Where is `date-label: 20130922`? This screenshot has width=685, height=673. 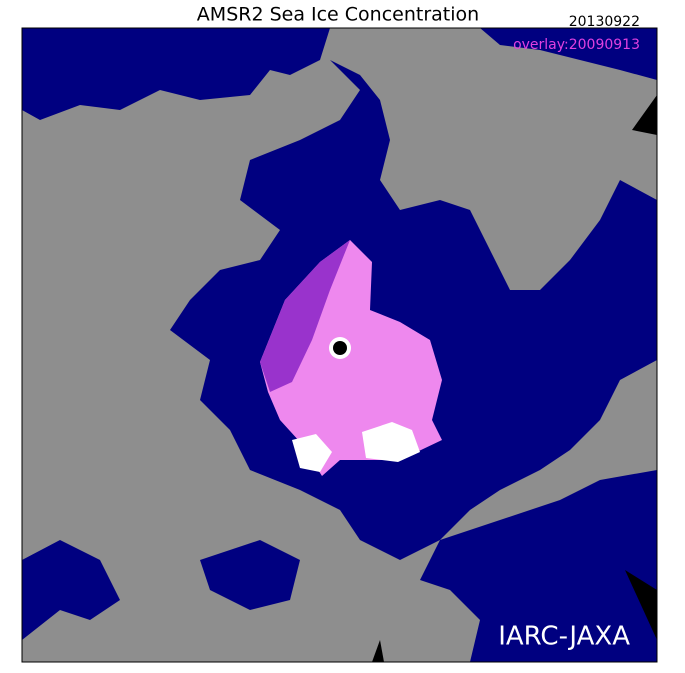 date-label: 20130922 is located at coordinates (604, 22).